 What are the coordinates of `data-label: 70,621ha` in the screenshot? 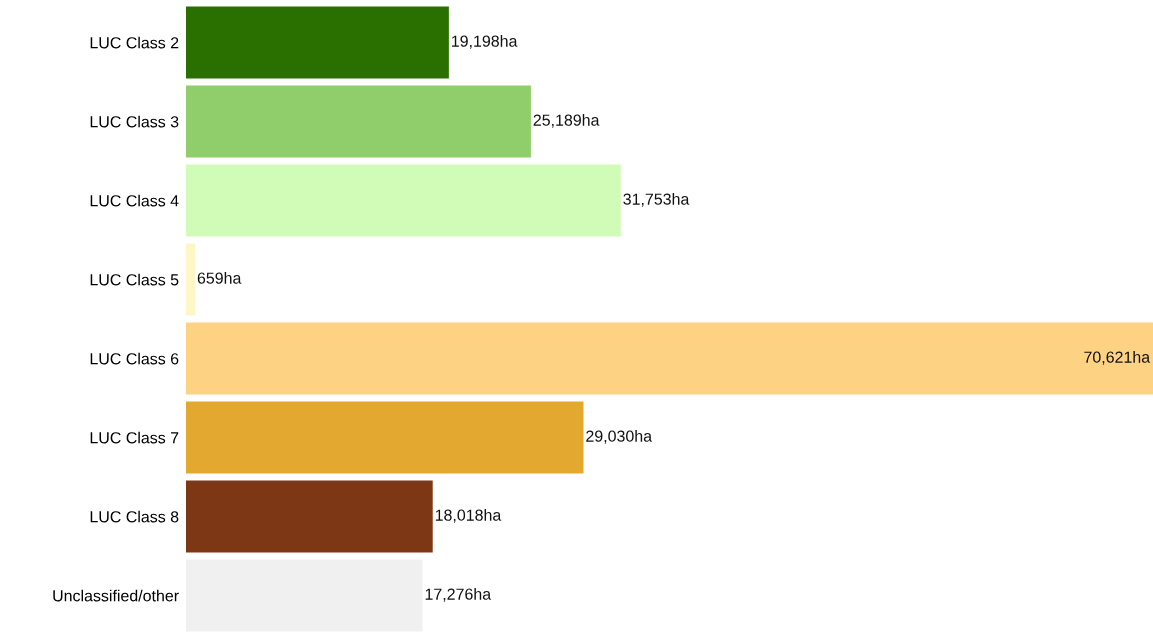 It's located at (1117, 358).